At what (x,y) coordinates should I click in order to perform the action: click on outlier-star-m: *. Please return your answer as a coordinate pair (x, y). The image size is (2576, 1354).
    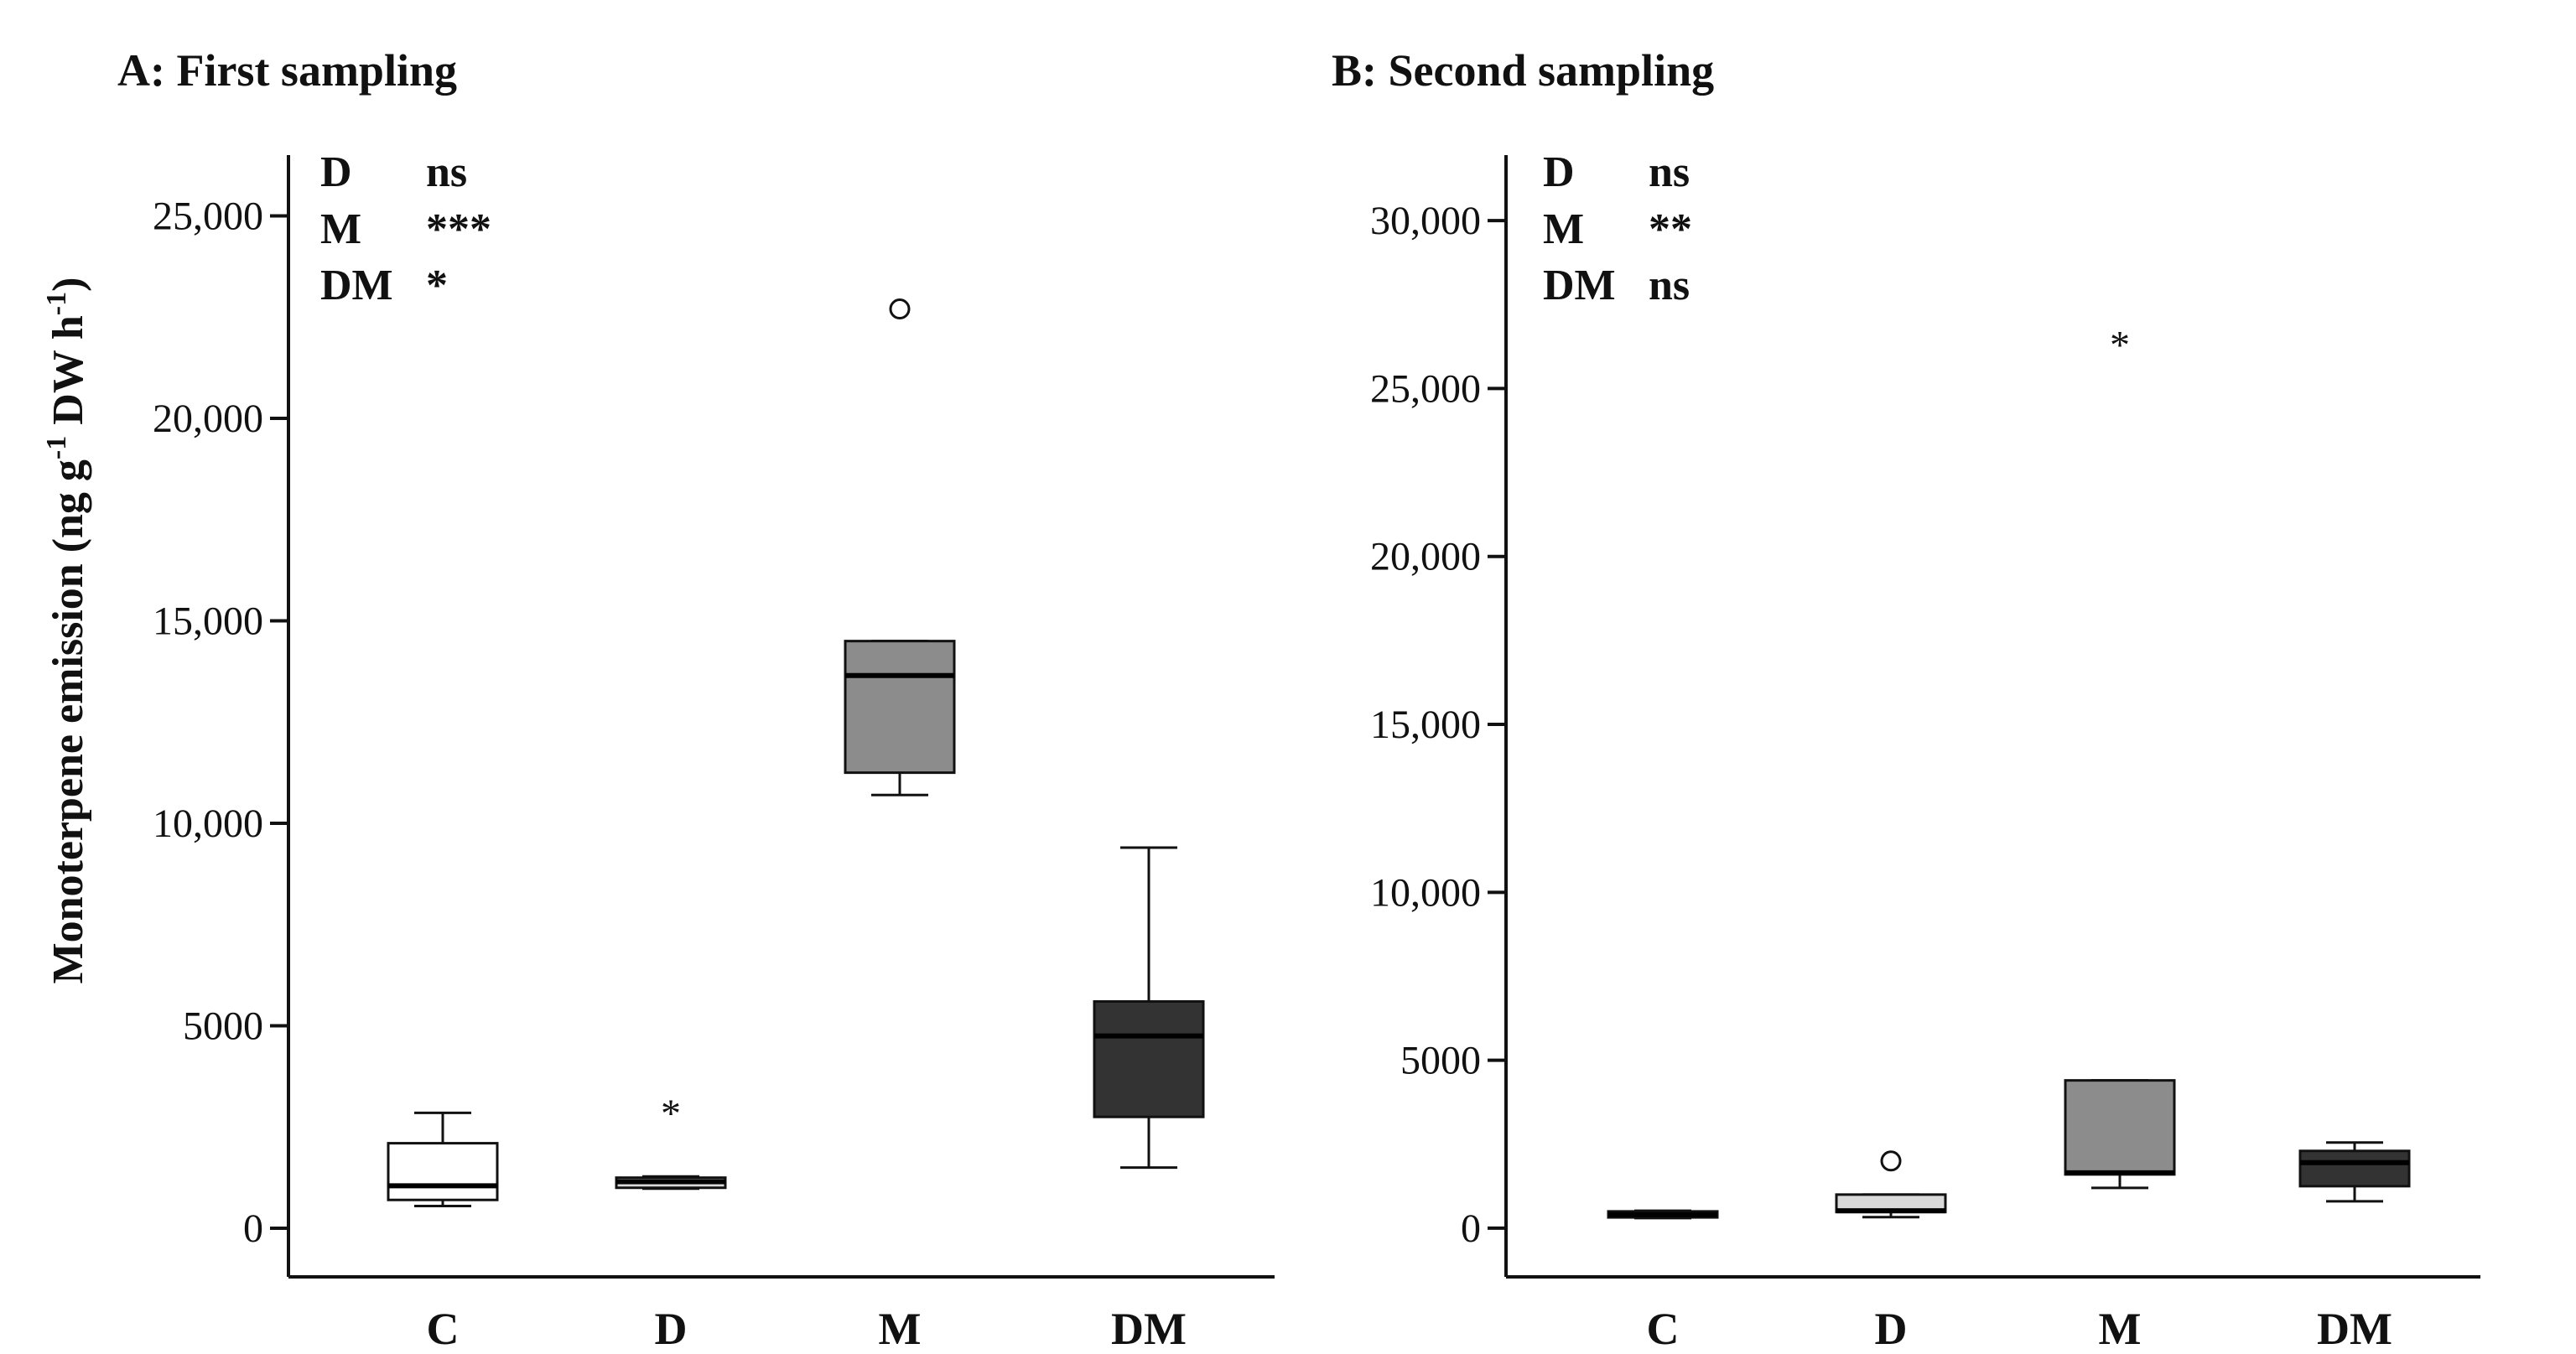
    Looking at the image, I should click on (2120, 345).